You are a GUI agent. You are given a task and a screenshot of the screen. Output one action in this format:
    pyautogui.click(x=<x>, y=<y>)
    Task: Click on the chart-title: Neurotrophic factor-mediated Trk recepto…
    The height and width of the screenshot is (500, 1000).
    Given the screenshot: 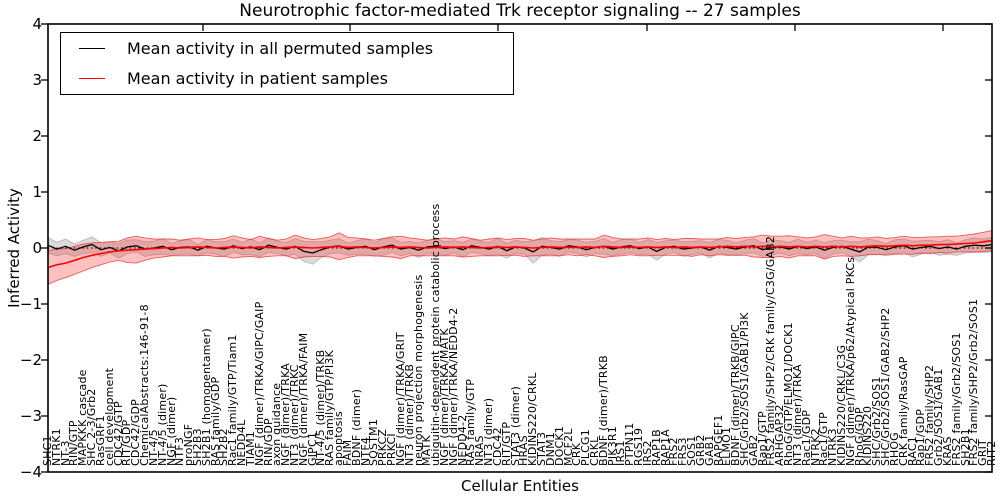 What is the action you would take?
    pyautogui.click(x=520, y=11)
    